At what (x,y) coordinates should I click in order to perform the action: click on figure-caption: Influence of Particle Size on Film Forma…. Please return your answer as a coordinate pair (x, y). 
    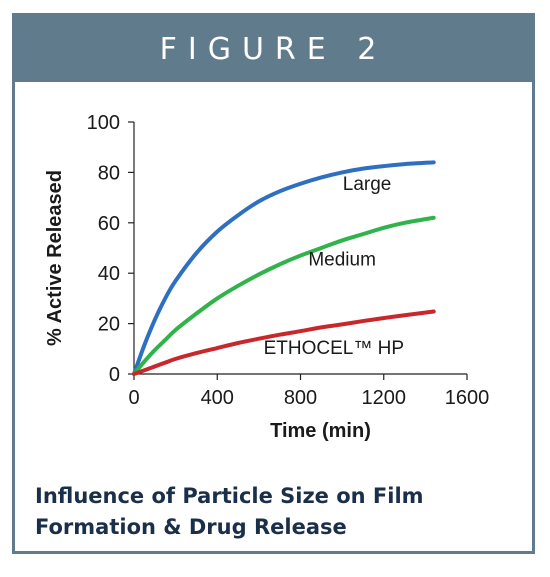
    Looking at the image, I should click on (229, 511).